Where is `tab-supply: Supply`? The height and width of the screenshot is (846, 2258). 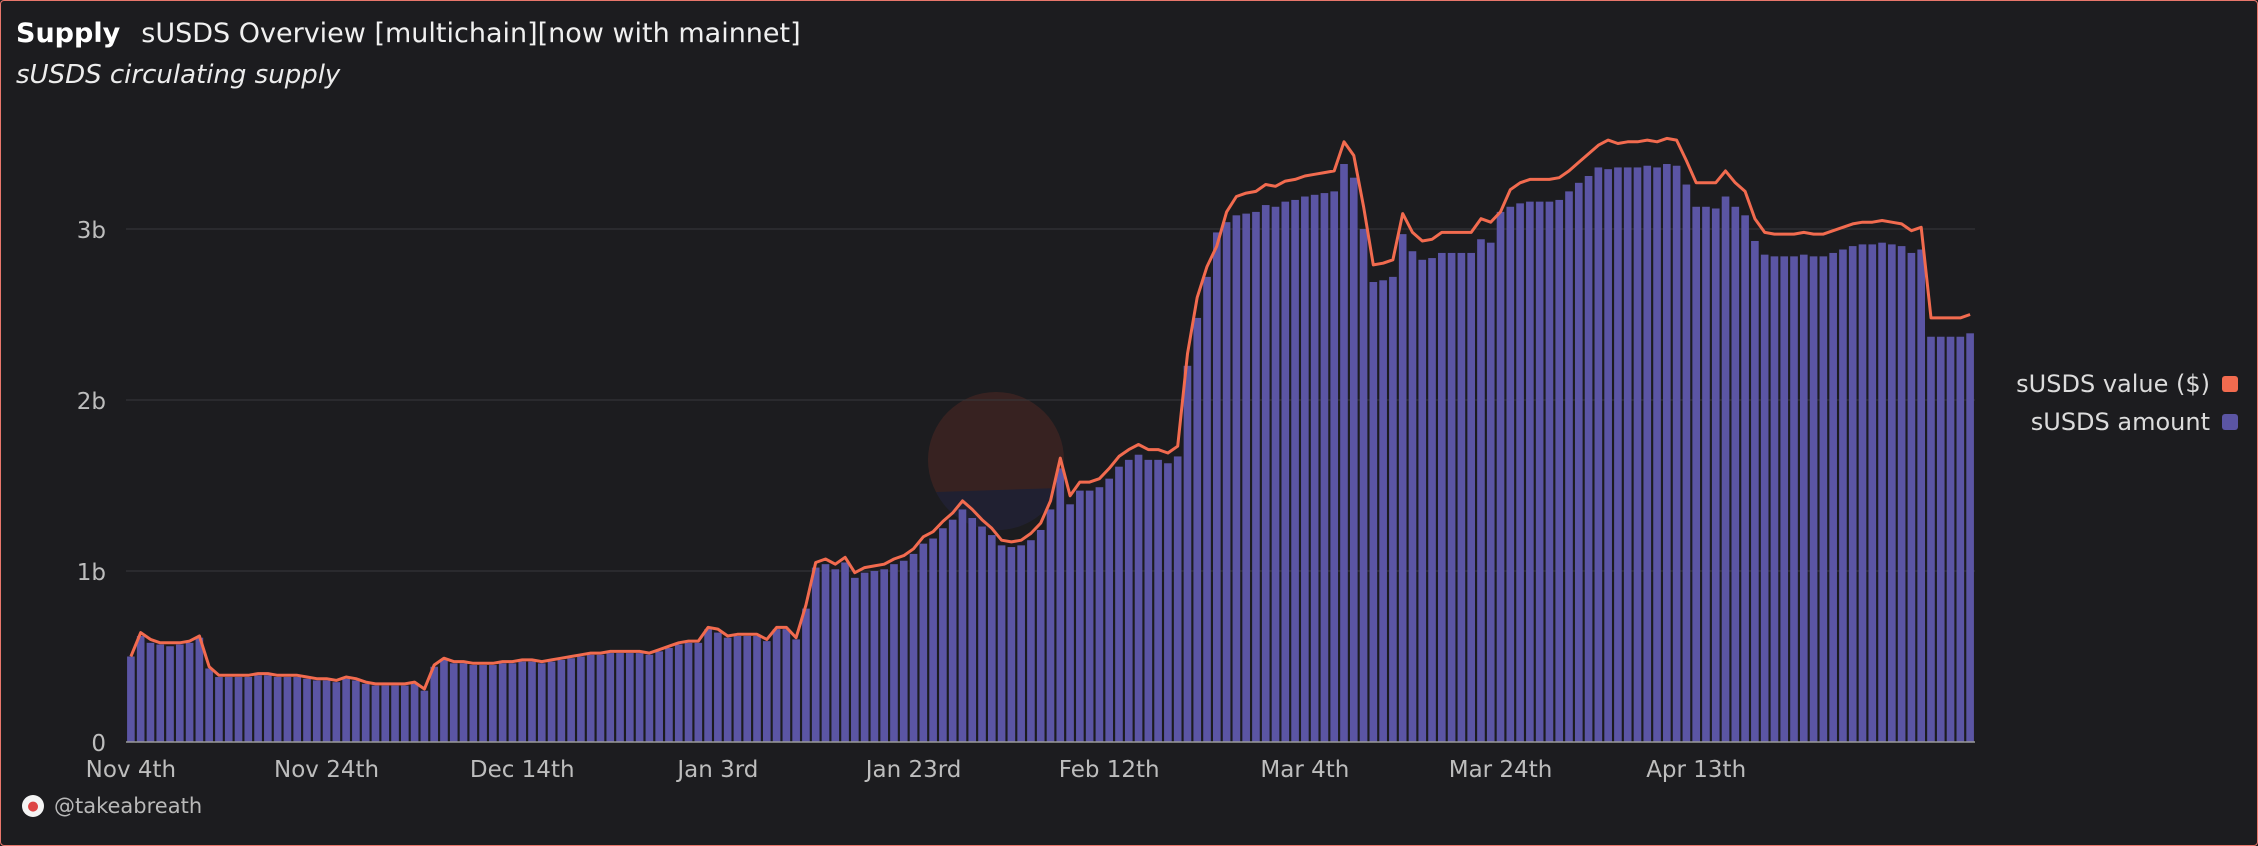
tab-supply: Supply is located at coordinates (68, 33).